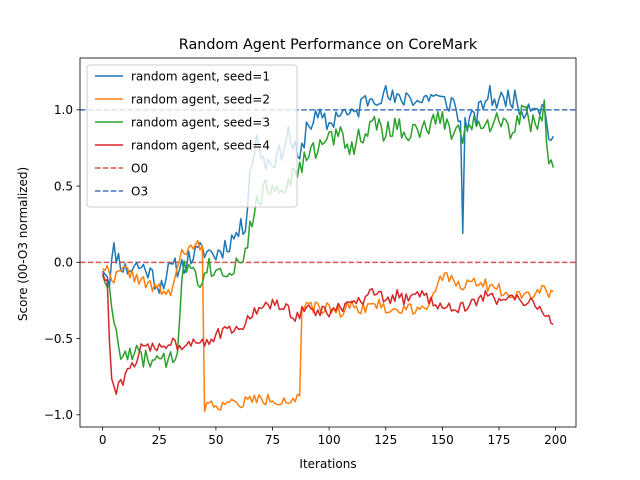 Image resolution: width=640 pixels, height=480 pixels. I want to click on legend-label: random agent, seed=3, so click(200, 122).